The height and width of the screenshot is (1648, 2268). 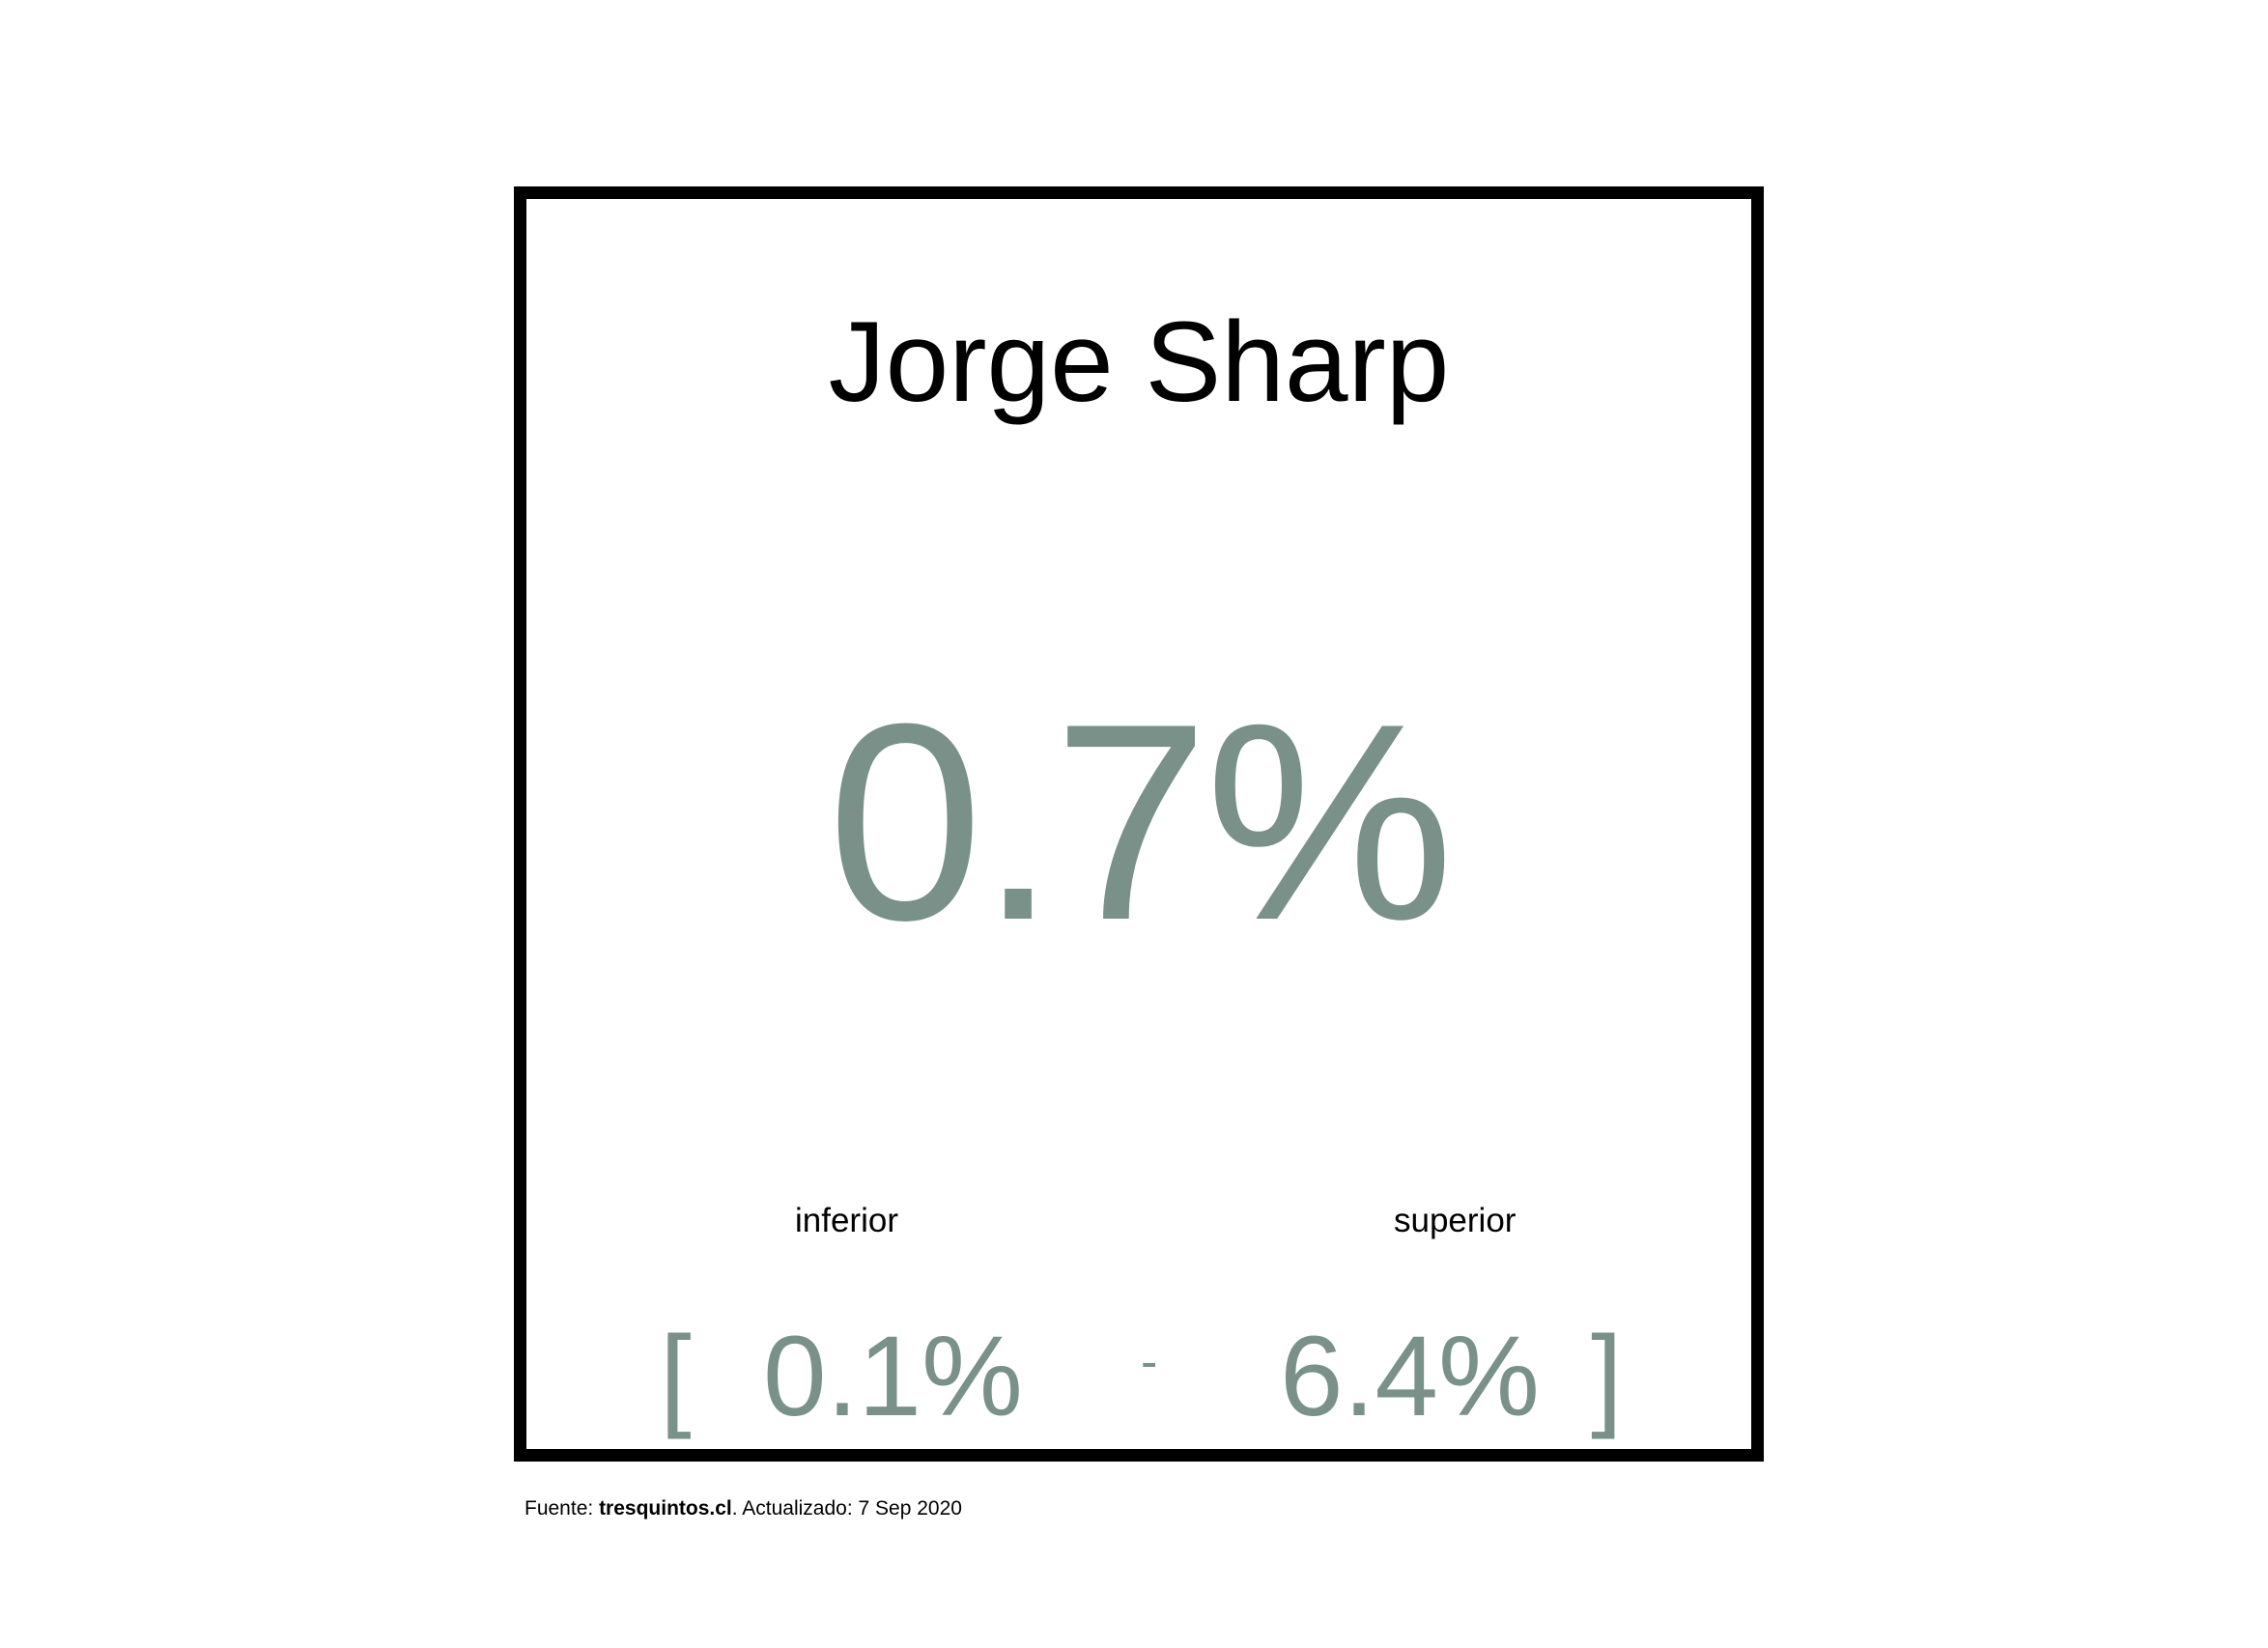 I want to click on footer-updated: . Actualizado: 7 Sep 2020, so click(x=846, y=1508).